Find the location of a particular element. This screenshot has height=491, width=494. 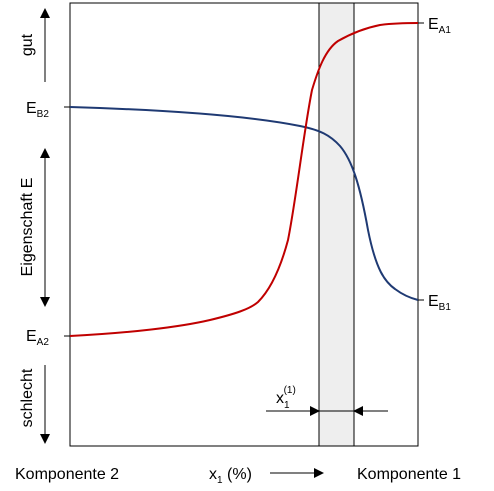

label-eb2: EB2 is located at coordinates (37, 110).